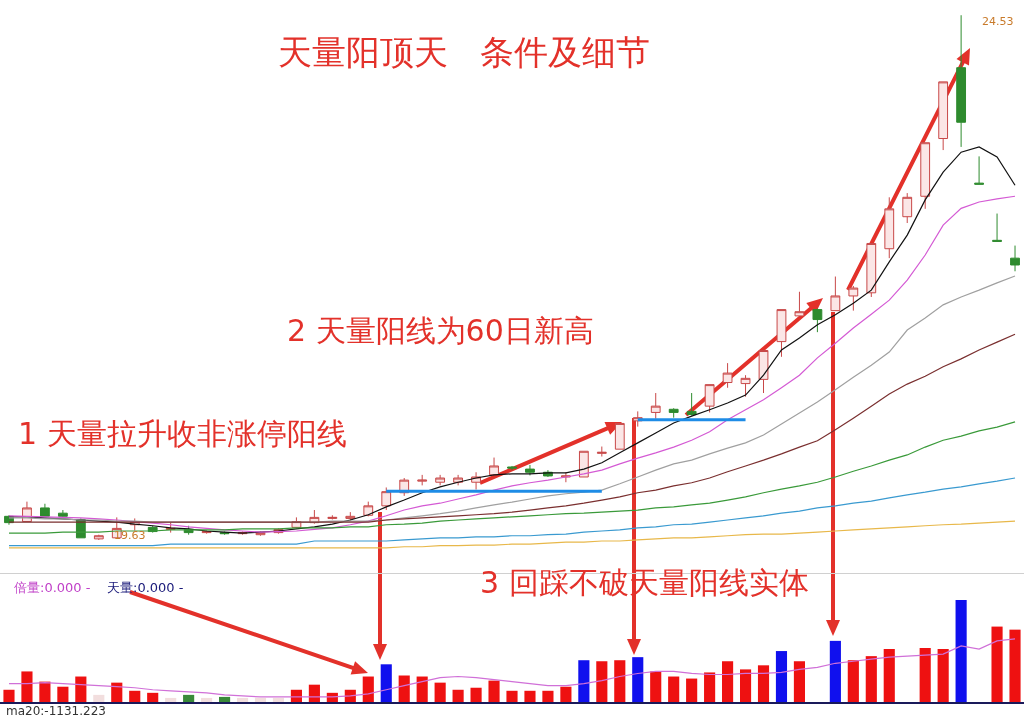 Image resolution: width=1024 pixels, height=721 pixels. What do you see at coordinates (145, 587) in the screenshot?
I see `text: 天量:0.000 -` at bounding box center [145, 587].